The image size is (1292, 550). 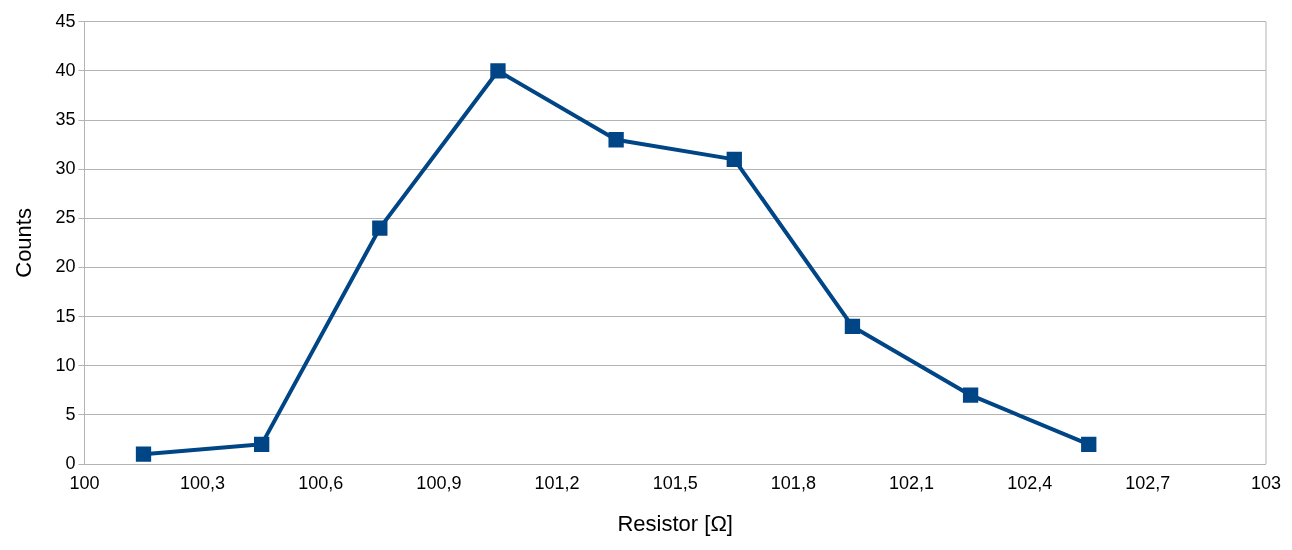 What do you see at coordinates (675, 482) in the screenshot?
I see `x-tick-label: 101,5` at bounding box center [675, 482].